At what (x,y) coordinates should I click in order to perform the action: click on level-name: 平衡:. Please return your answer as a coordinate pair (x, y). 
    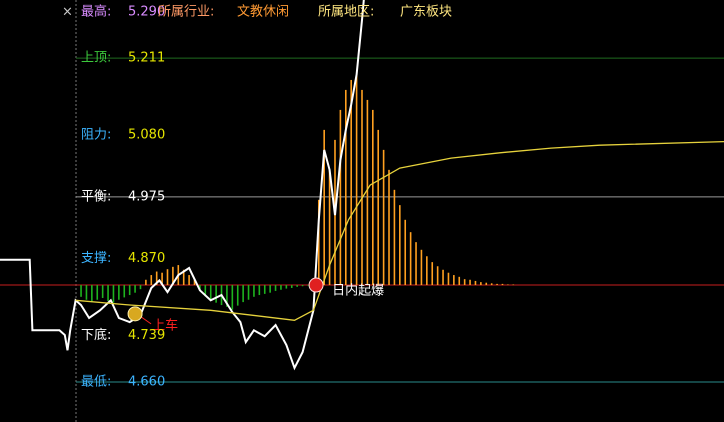
    Looking at the image, I should click on (96, 196).